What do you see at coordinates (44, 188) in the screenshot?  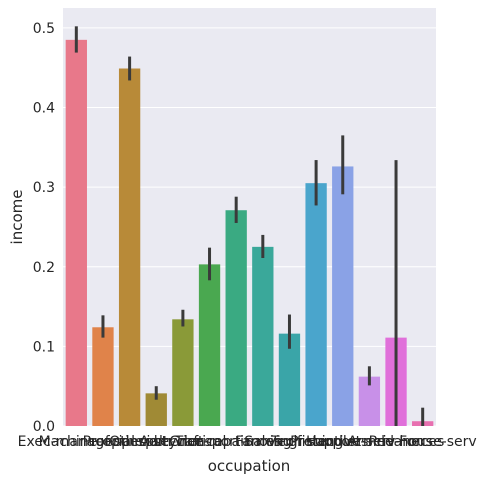 I see `y-tick-label: 0.3` at bounding box center [44, 188].